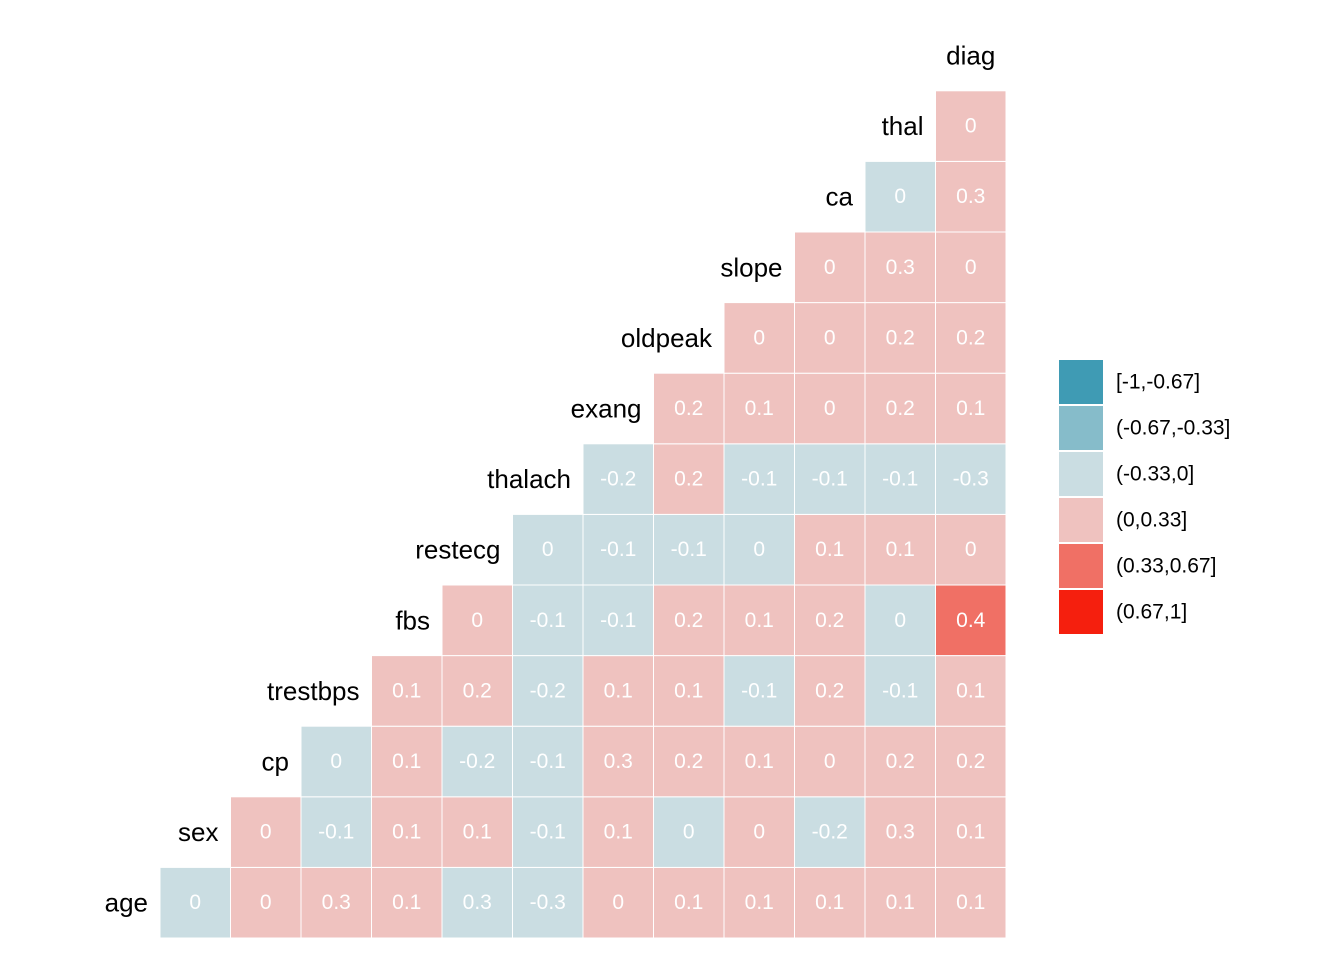 The width and height of the screenshot is (1344, 960). I want to click on variable-label: age, so click(126, 903).